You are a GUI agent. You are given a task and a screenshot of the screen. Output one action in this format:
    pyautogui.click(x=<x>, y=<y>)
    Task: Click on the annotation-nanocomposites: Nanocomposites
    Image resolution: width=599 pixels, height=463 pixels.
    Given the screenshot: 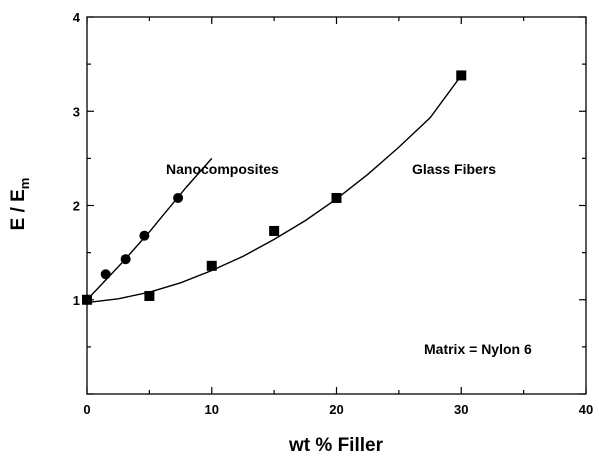 What is the action you would take?
    pyautogui.click(x=222, y=169)
    